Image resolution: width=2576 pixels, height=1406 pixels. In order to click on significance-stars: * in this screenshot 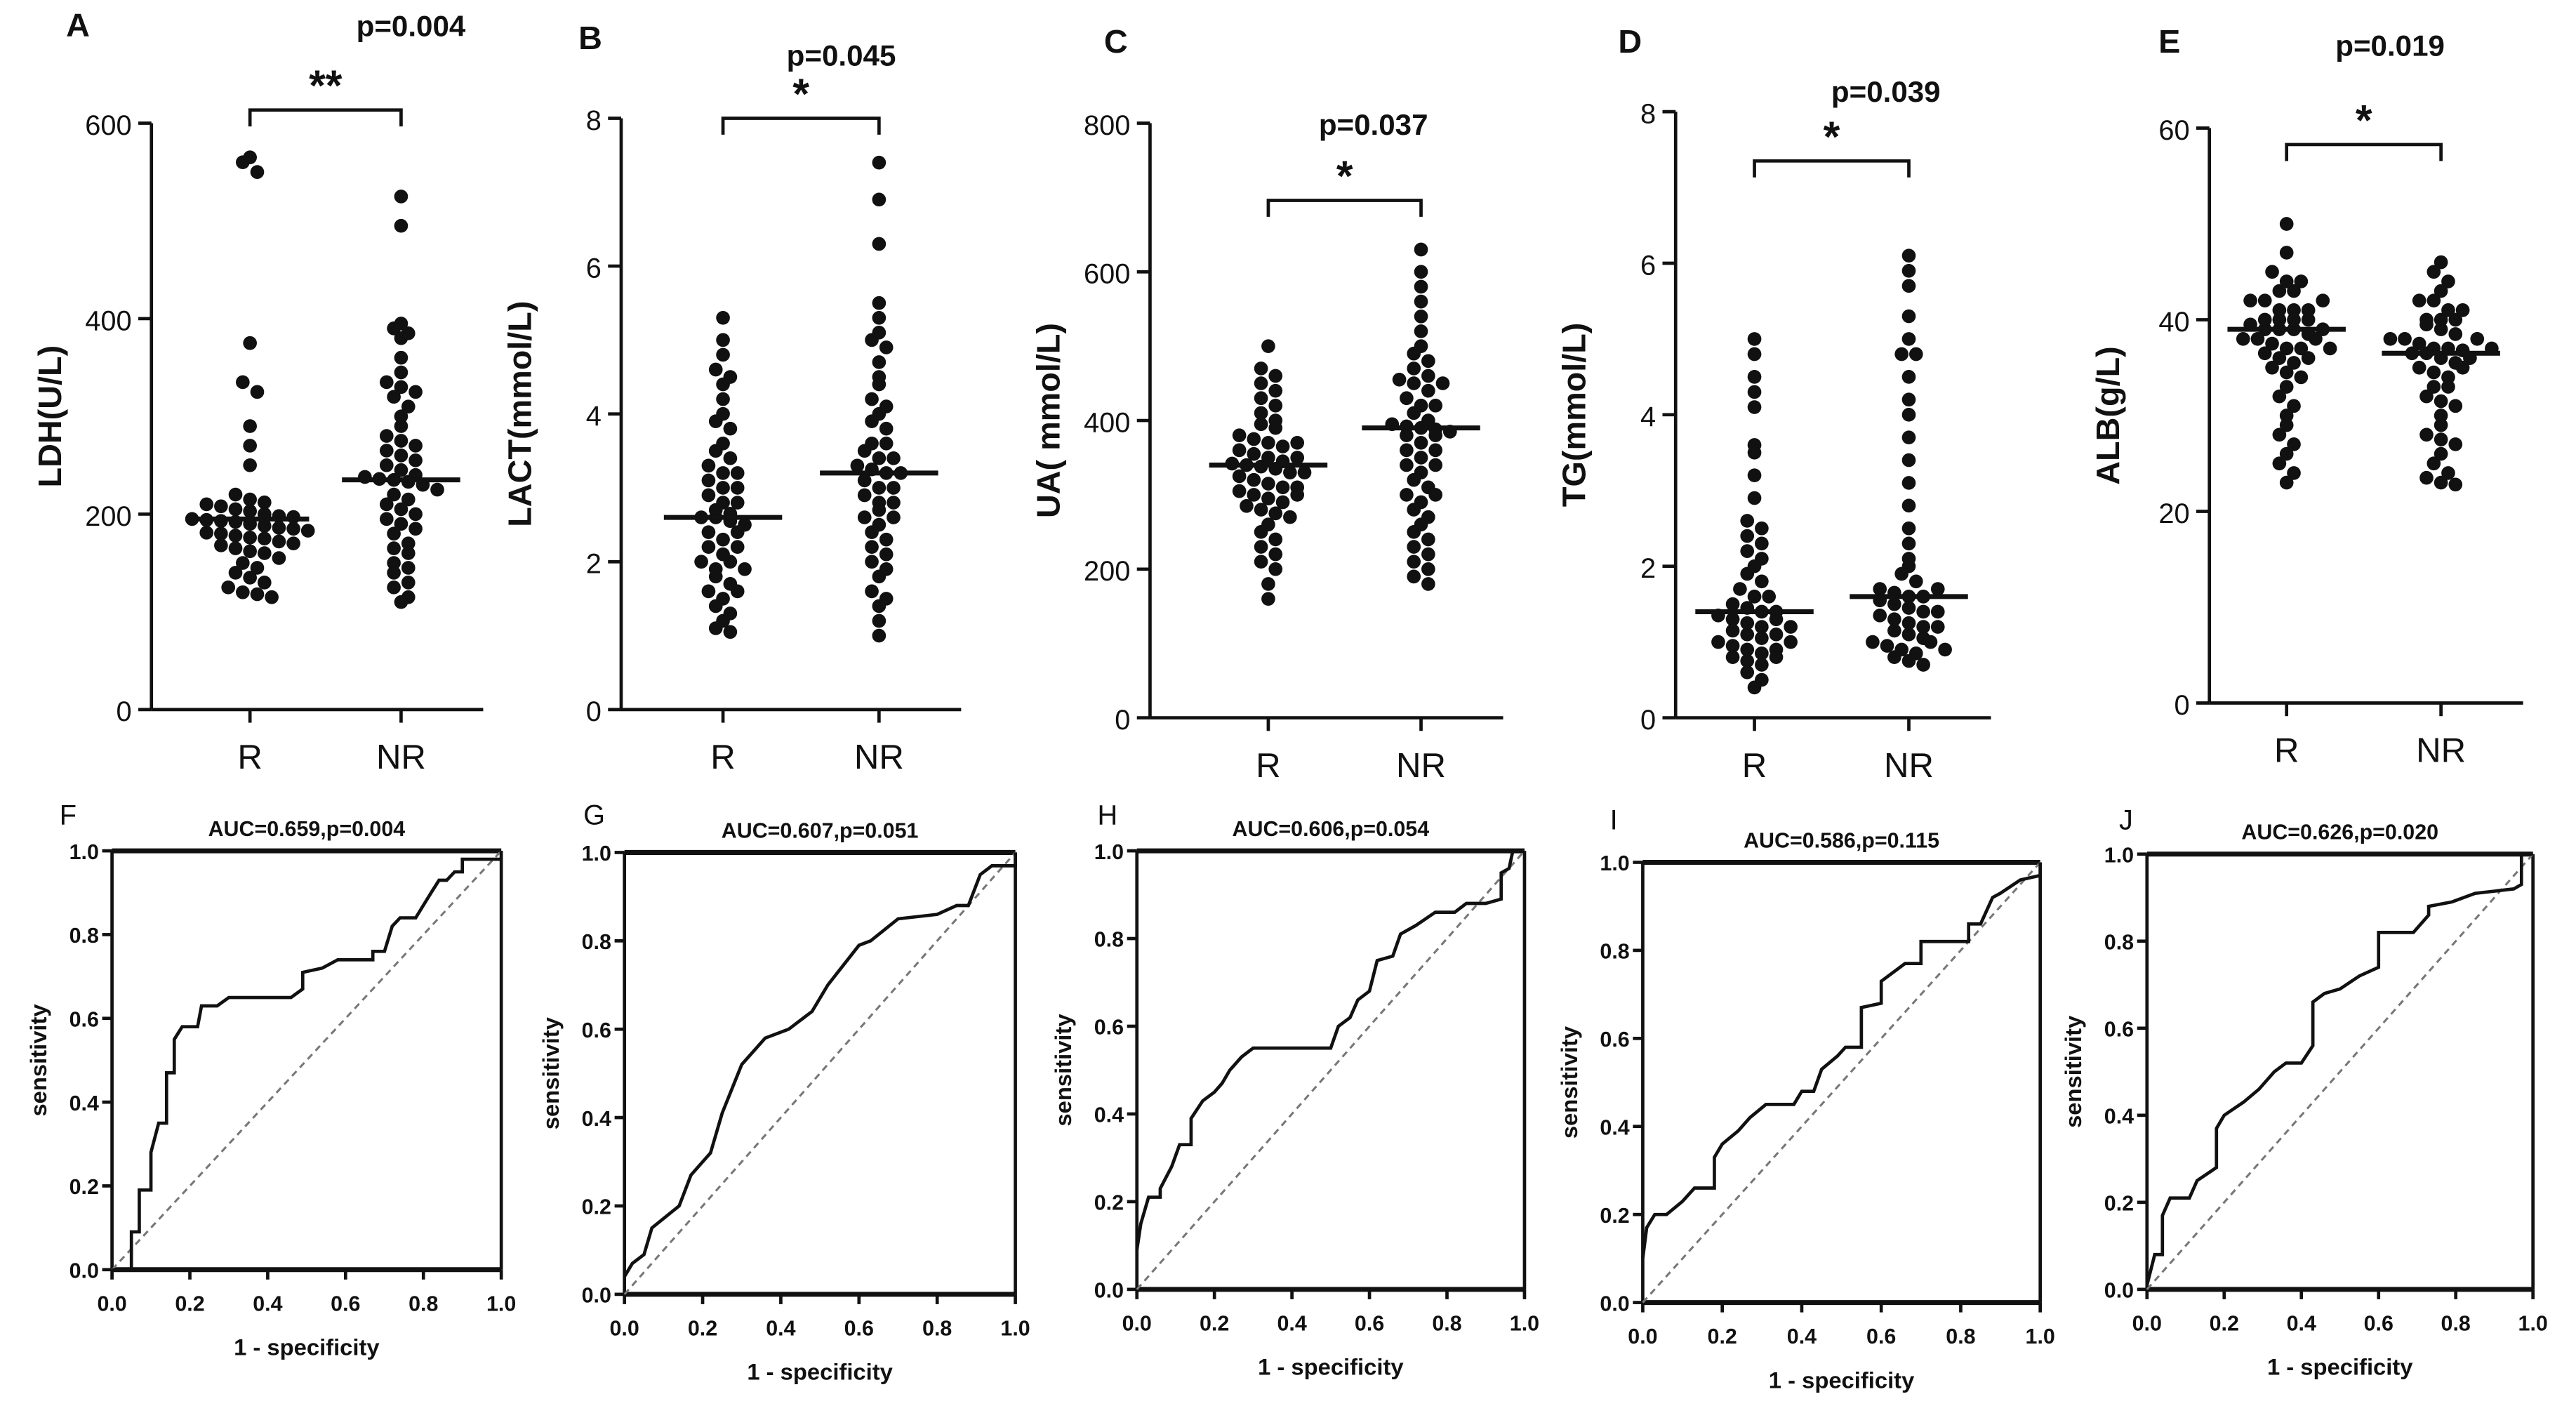, I will do `click(2364, 120)`.